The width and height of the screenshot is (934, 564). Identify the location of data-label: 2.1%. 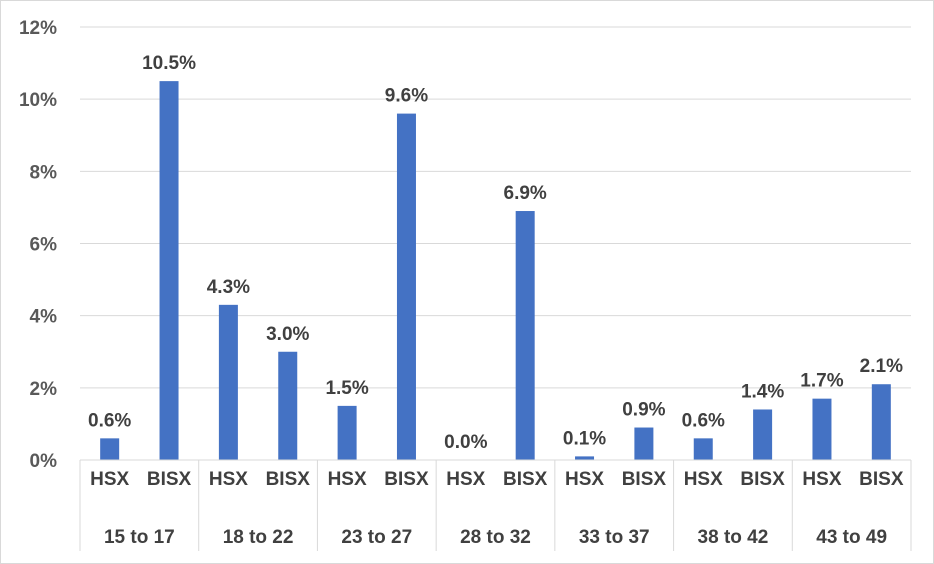
(881, 366).